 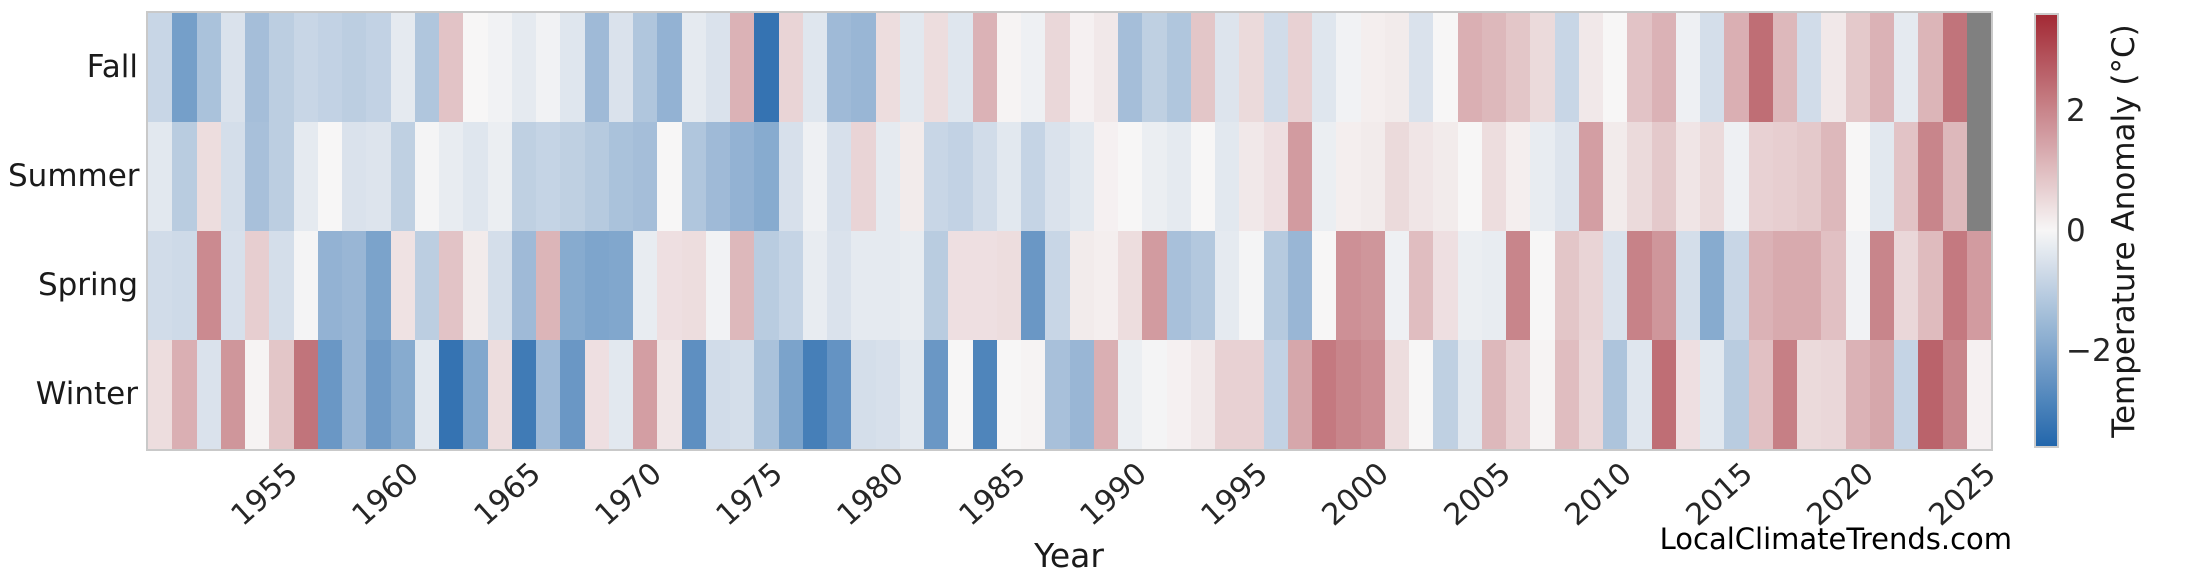 I want to click on x-axis-title: Year, so click(x=1069, y=555).